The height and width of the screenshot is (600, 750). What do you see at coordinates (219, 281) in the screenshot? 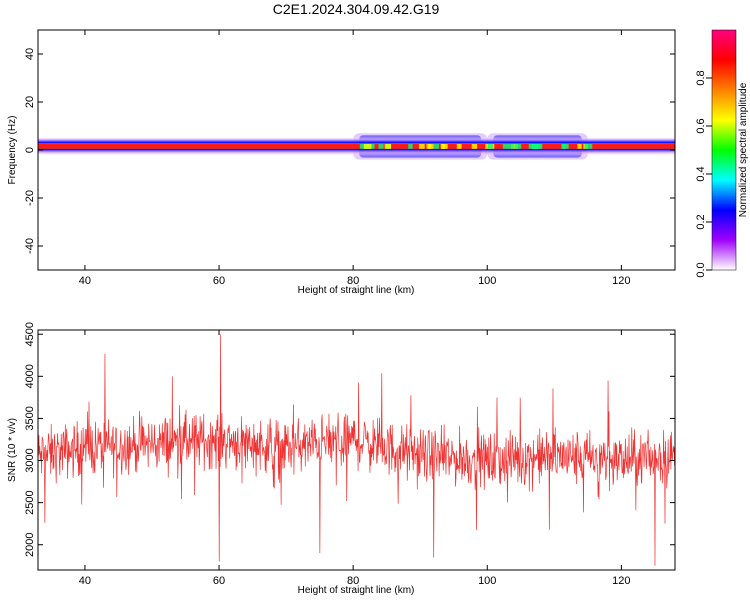
I see `spectrogram-x-tick-label: 60` at bounding box center [219, 281].